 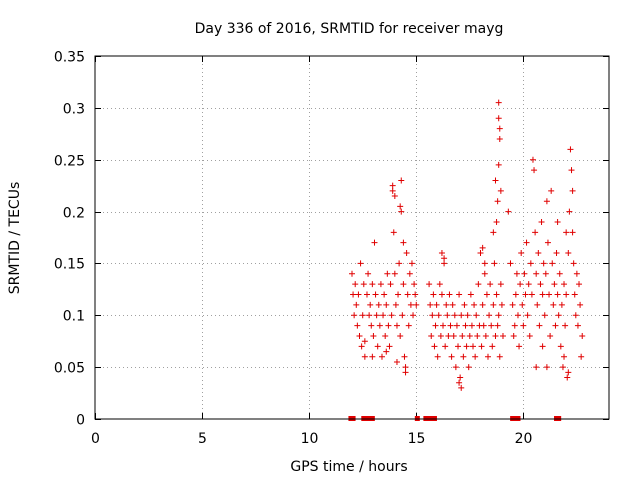 What do you see at coordinates (74, 110) in the screenshot?
I see `y-tick-label: 0.3` at bounding box center [74, 110].